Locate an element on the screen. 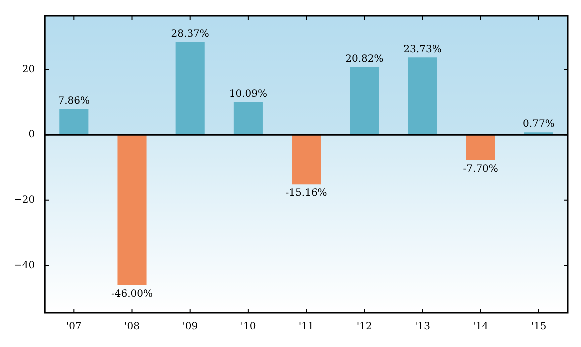 Image resolution: width=581 pixels, height=347 pixels. data-label: 20.82% is located at coordinates (365, 59).